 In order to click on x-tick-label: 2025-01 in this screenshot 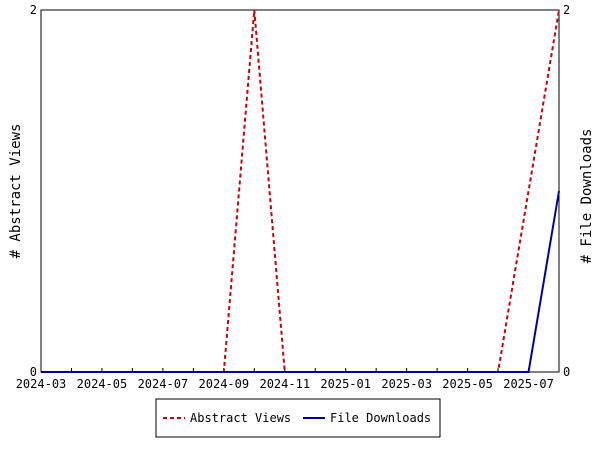, I will do `click(345, 384)`.